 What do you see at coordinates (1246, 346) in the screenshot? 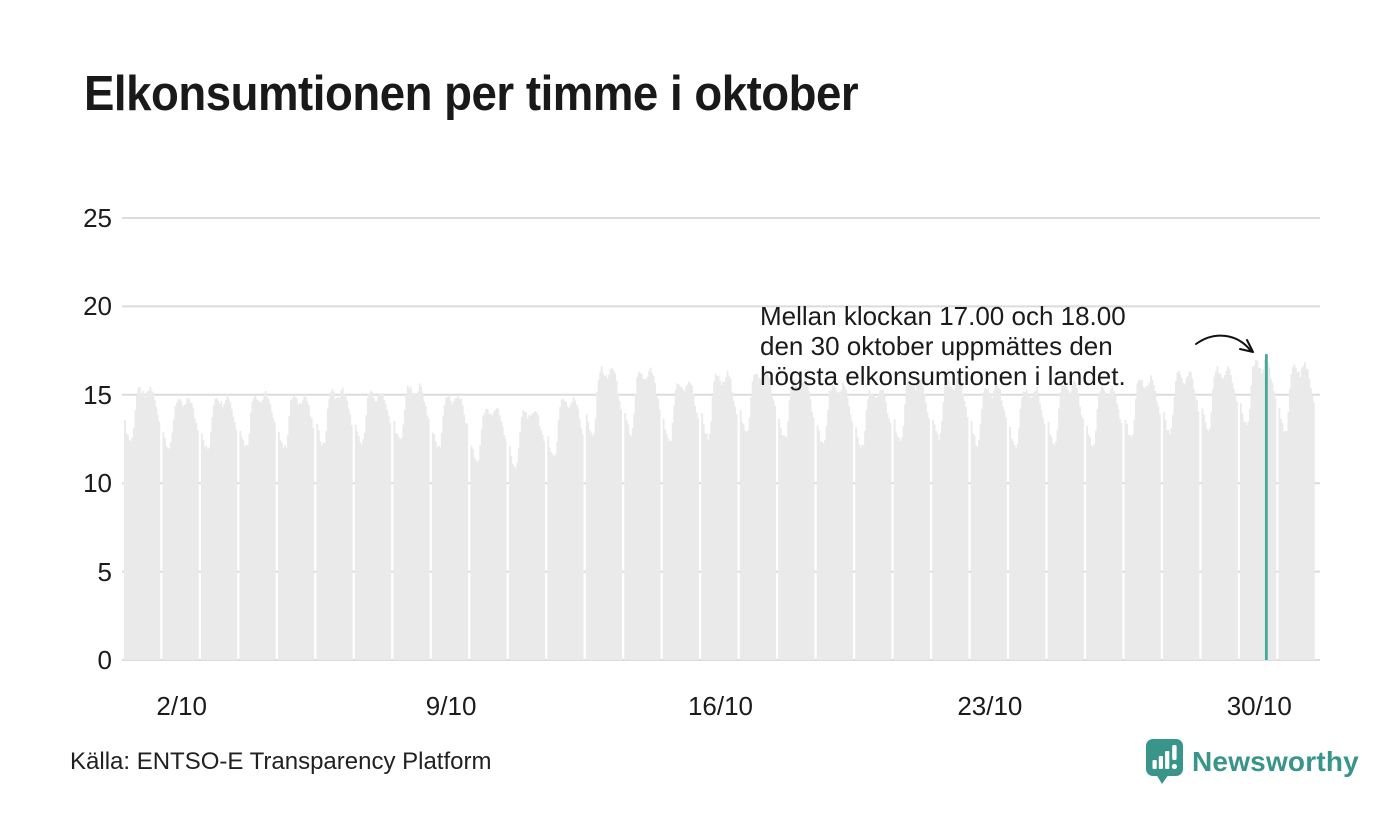
I see `curved-arrow-head` at bounding box center [1246, 346].